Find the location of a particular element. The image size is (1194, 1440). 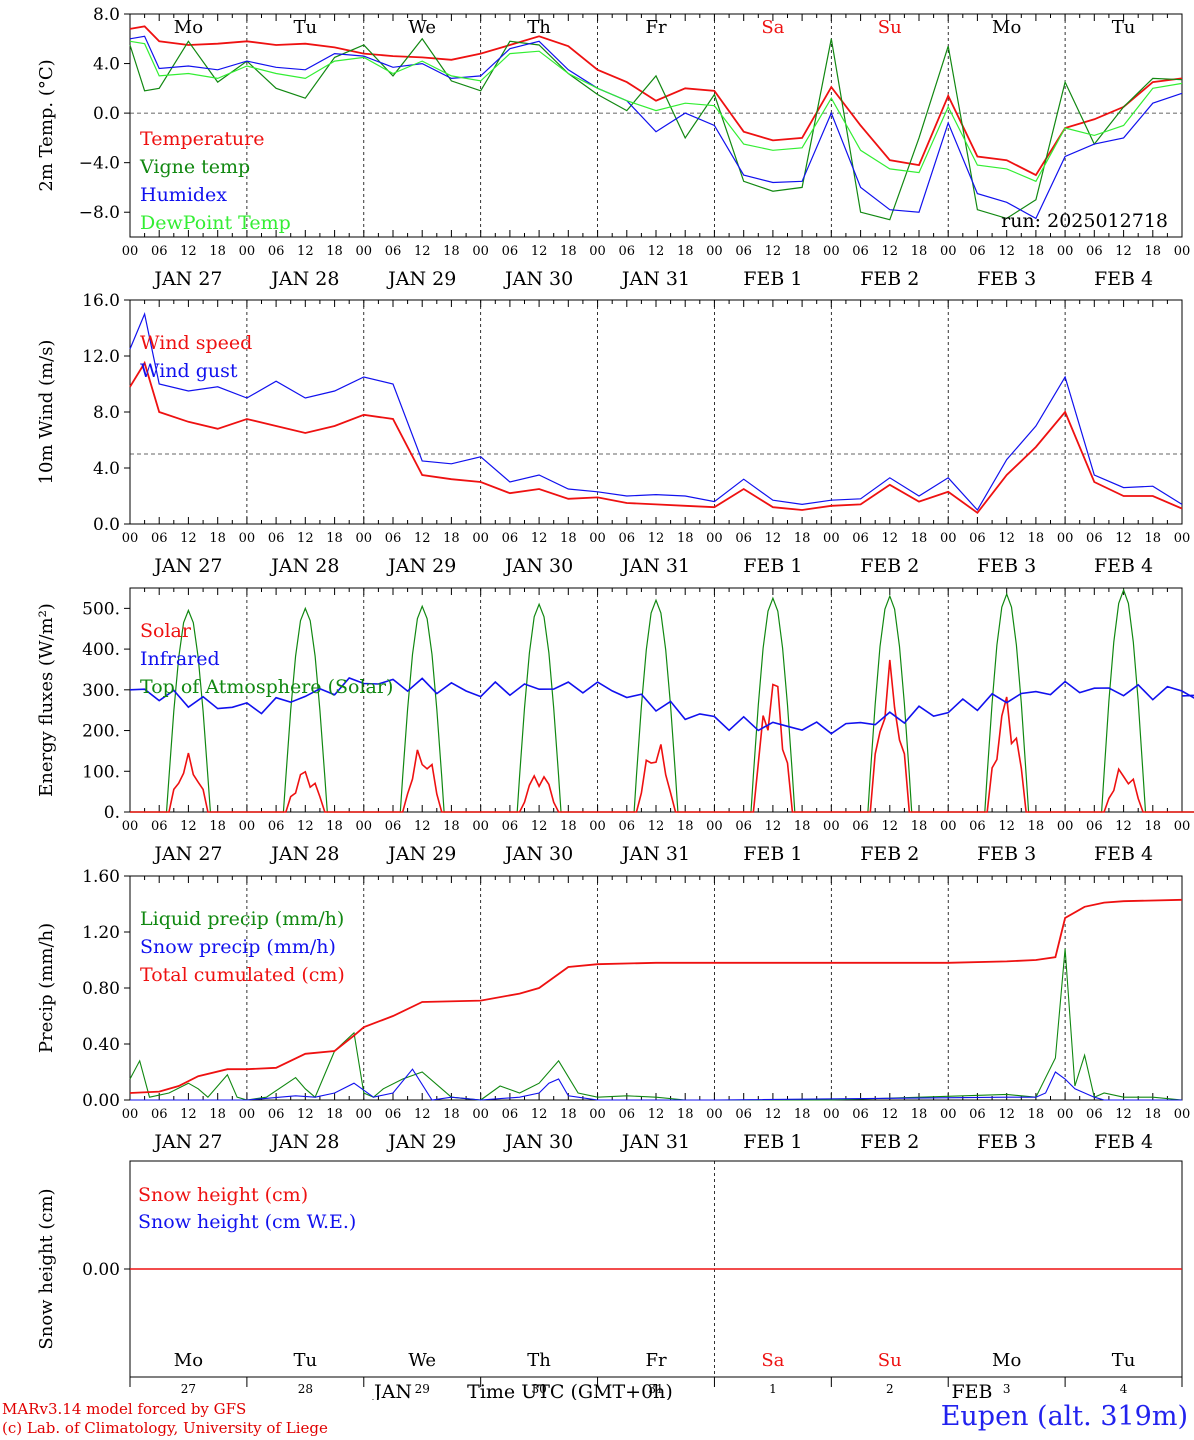

x-day-number: 27 is located at coordinates (188, 1389).